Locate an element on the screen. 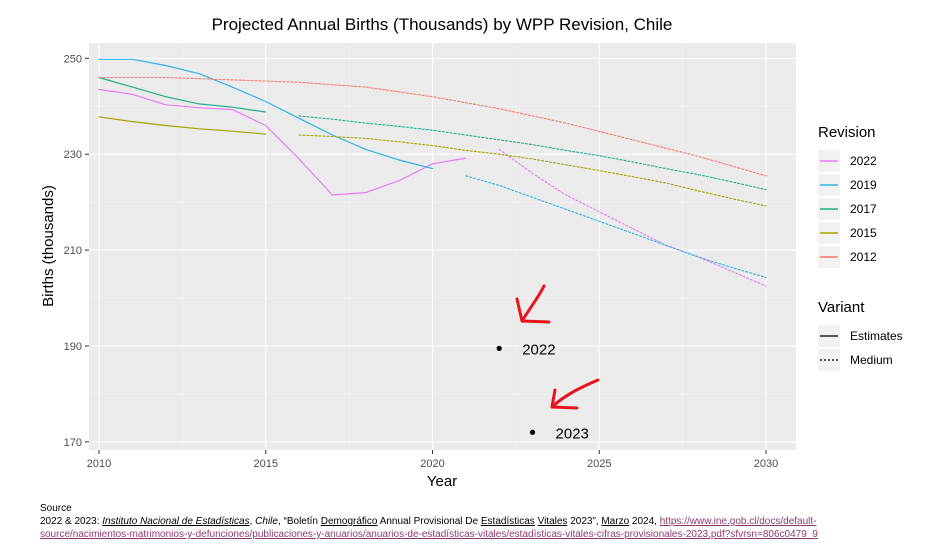  source-word-estadisticas: Estadísticas is located at coordinates (507, 521).